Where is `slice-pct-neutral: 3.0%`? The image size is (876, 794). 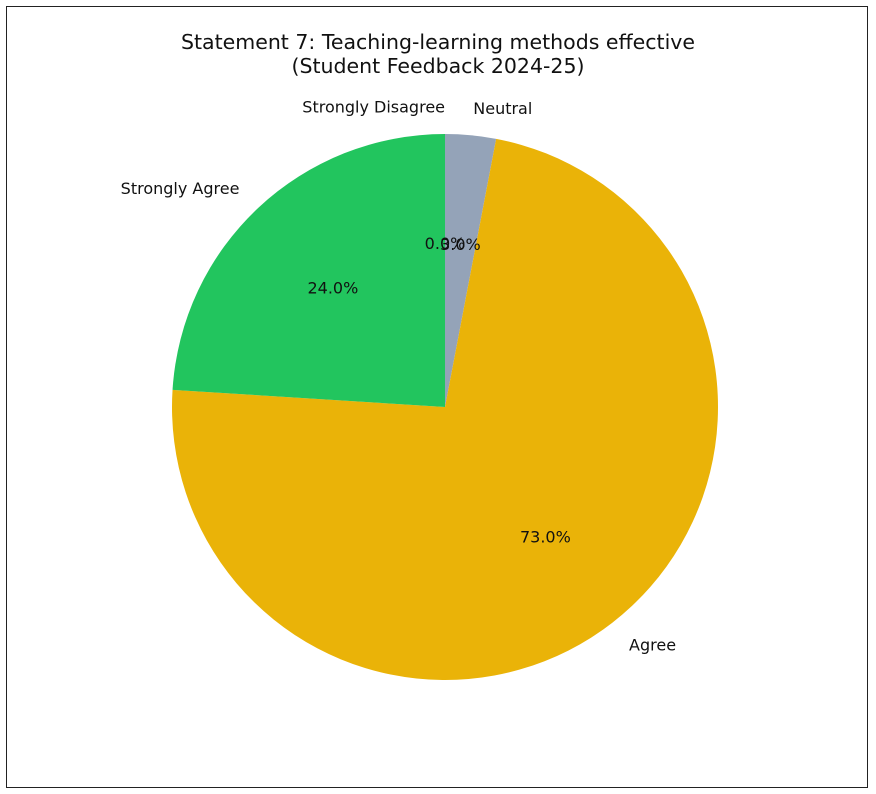 slice-pct-neutral: 3.0% is located at coordinates (460, 244).